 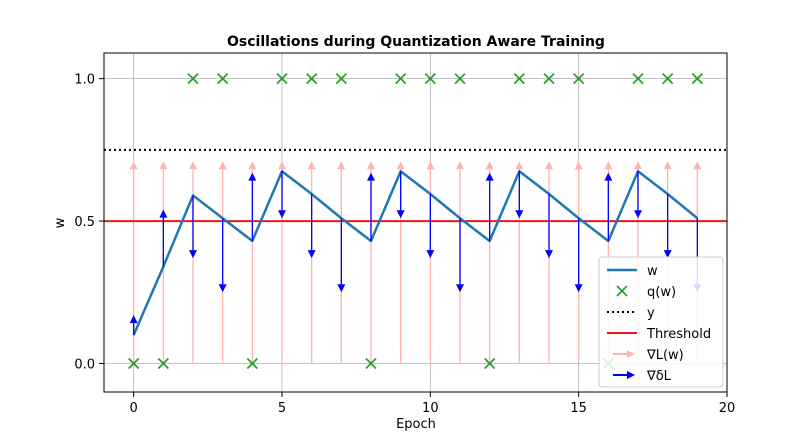 What do you see at coordinates (134, 408) in the screenshot?
I see `x-tick-label: 0` at bounding box center [134, 408].